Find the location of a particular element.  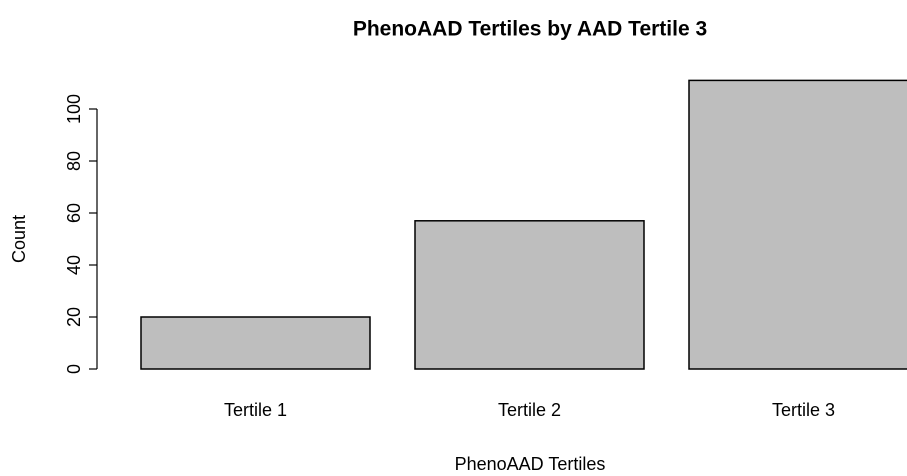

x-tick-label: Tertile 1 is located at coordinates (255, 410).